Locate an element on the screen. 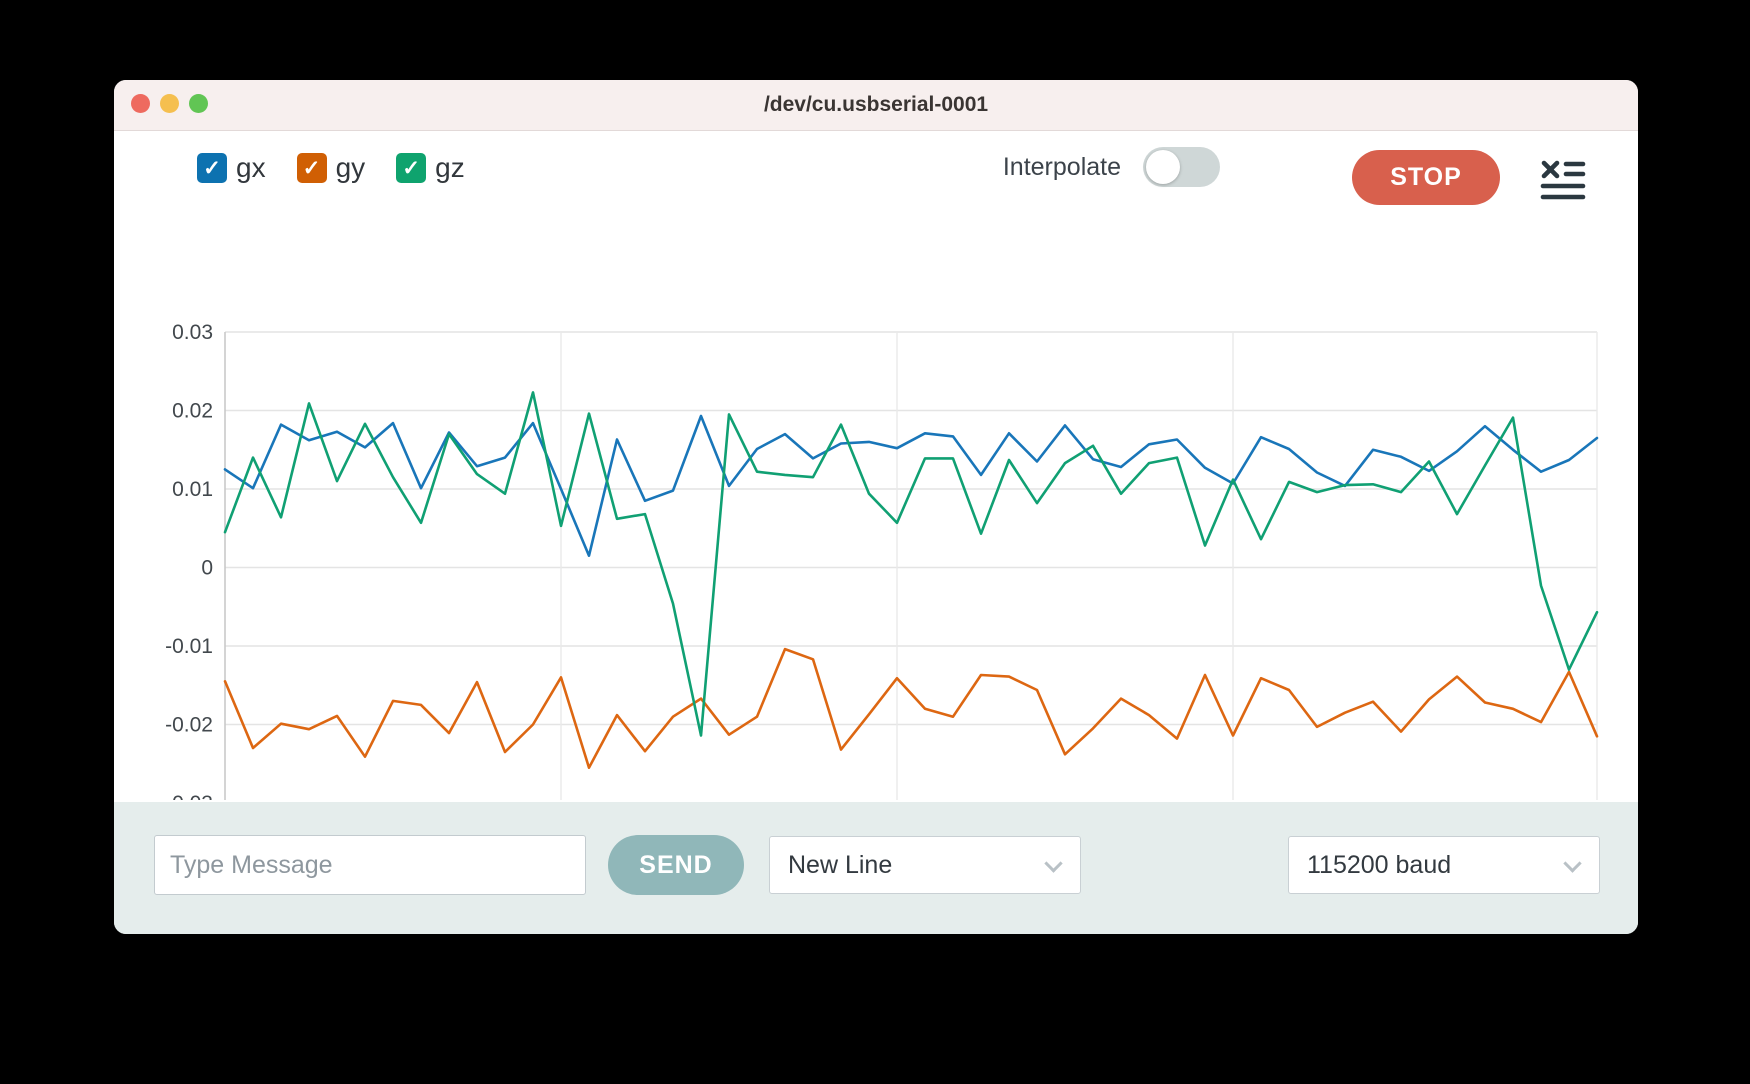 This screenshot has width=1750, height=1084. interpolate-group: Interpolate is located at coordinates (1111, 167).